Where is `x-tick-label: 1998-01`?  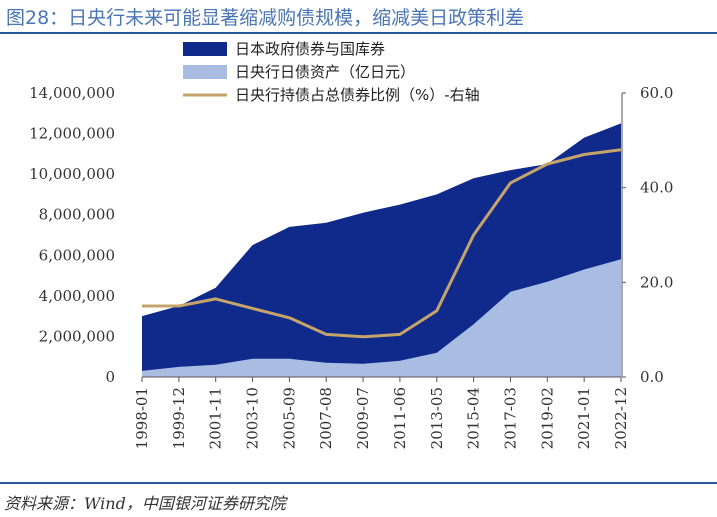
x-tick-label: 1998-01 is located at coordinates (142, 418).